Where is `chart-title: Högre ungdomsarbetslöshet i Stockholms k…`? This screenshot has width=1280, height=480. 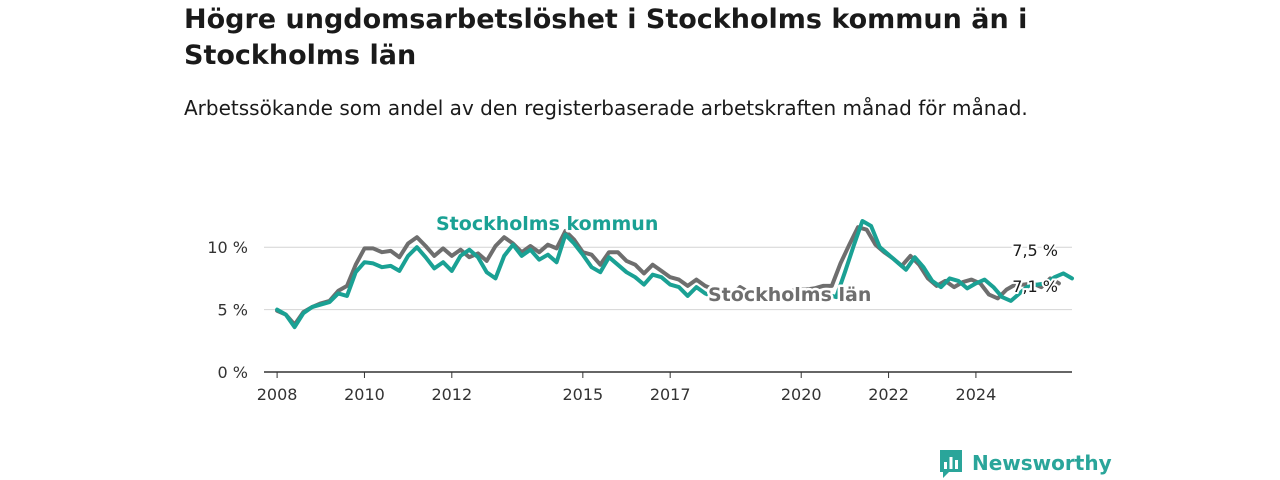
chart-title: Högre ungdomsarbetslöshet i Stockholms k… is located at coordinates (606, 37).